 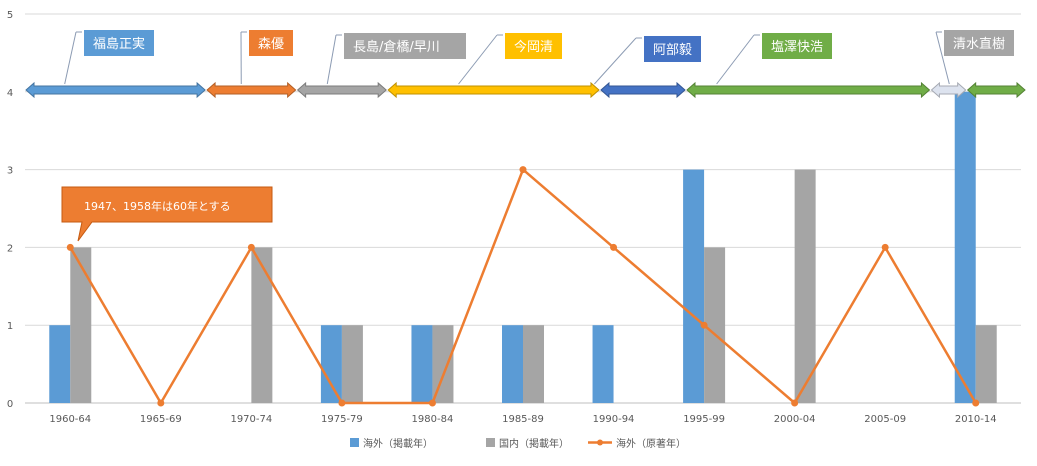 What do you see at coordinates (704, 419) in the screenshot?
I see `x-tick-label: 1995-99` at bounding box center [704, 419].